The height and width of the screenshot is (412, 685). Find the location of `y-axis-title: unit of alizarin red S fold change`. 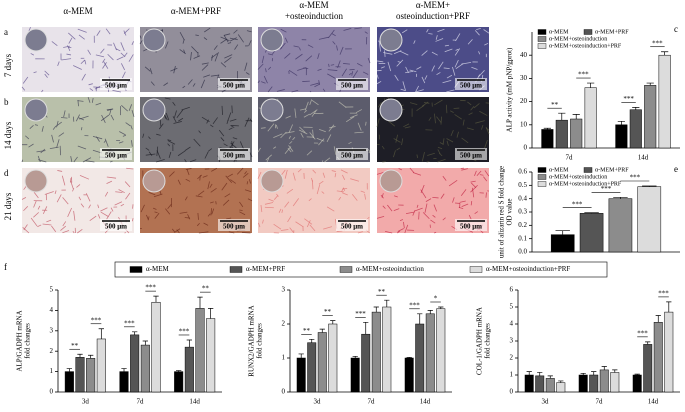

y-axis-title: unit of alizarin red S fold change is located at coordinates (502, 212).